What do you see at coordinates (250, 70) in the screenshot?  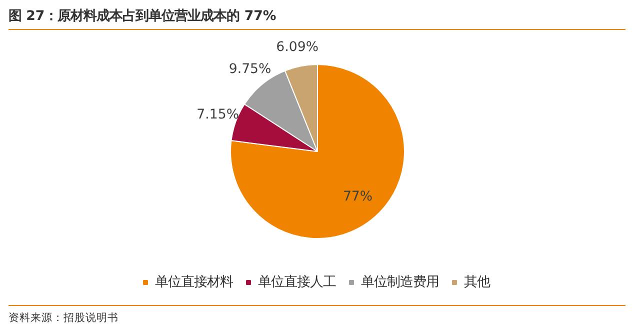 I see `data-label: 9.75%` at bounding box center [250, 70].